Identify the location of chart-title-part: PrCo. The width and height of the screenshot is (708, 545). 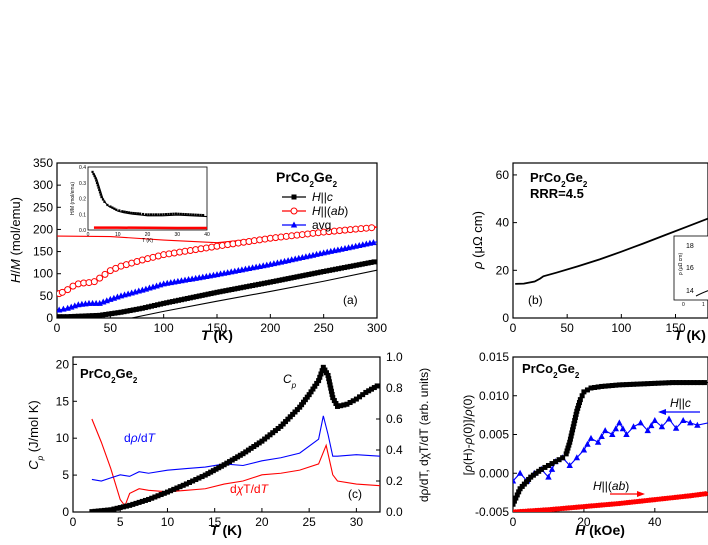
(545, 177).